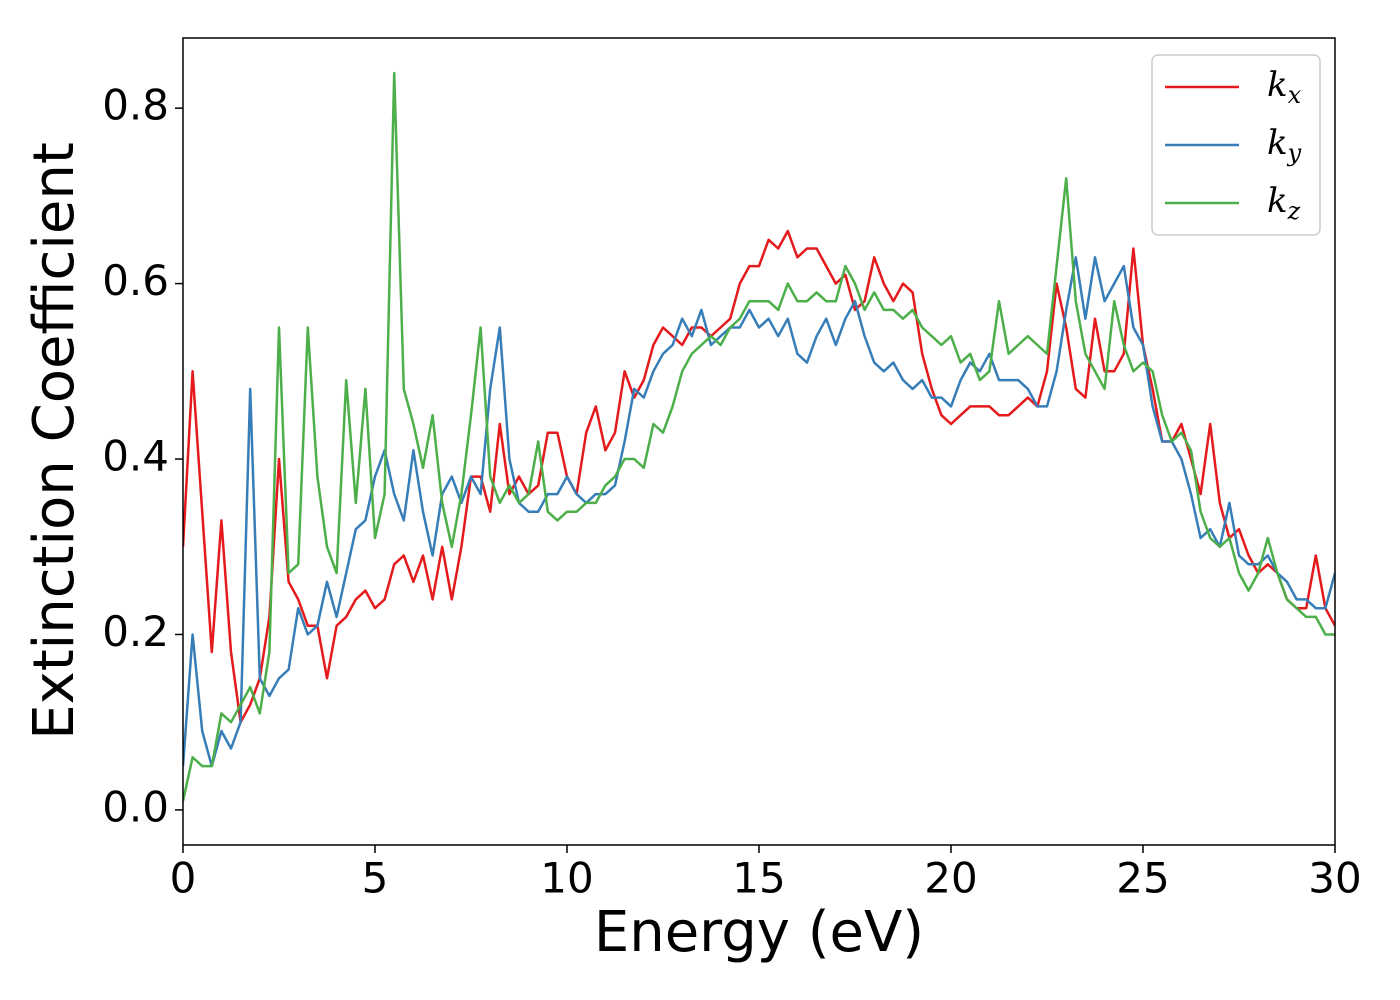 This screenshot has height=1000, width=1400. I want to click on y-tick-label: 0.0, so click(135, 806).